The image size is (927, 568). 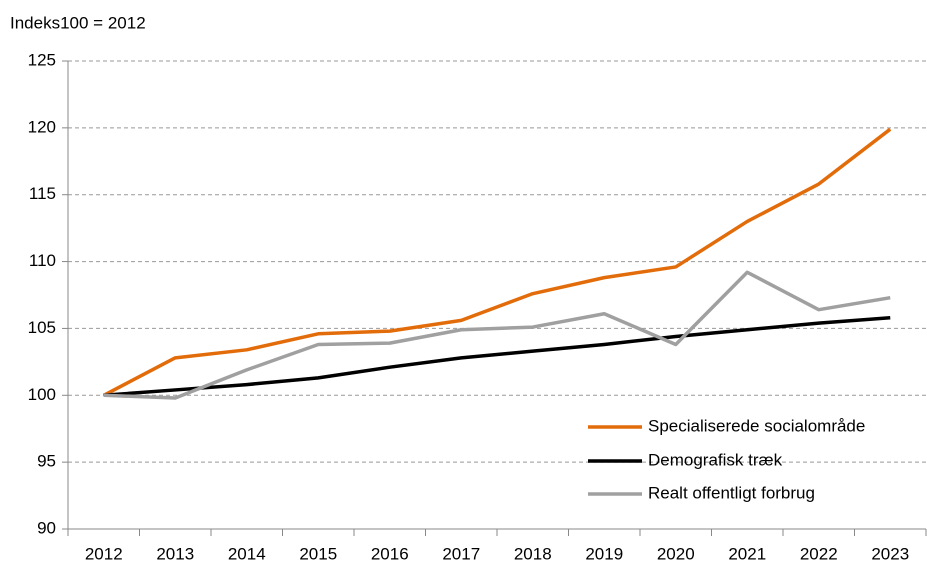 I want to click on y-tick-label: 105, so click(x=42, y=327).